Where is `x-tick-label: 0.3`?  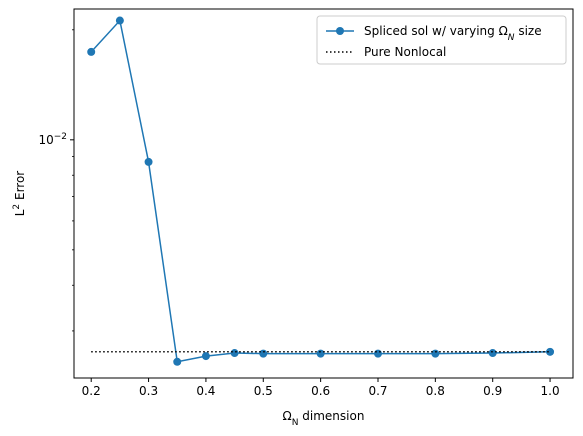 x-tick-label: 0.3 is located at coordinates (148, 391).